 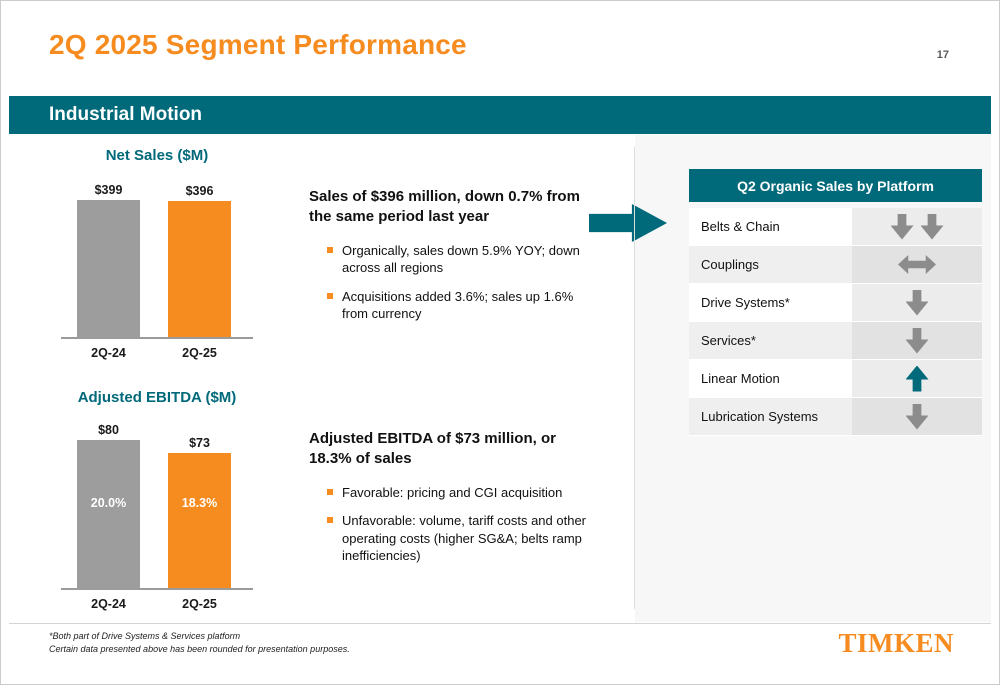 I want to click on adjusted-ebitda-plot-area: $80 20.0% $73 18.3%, so click(x=157, y=506).